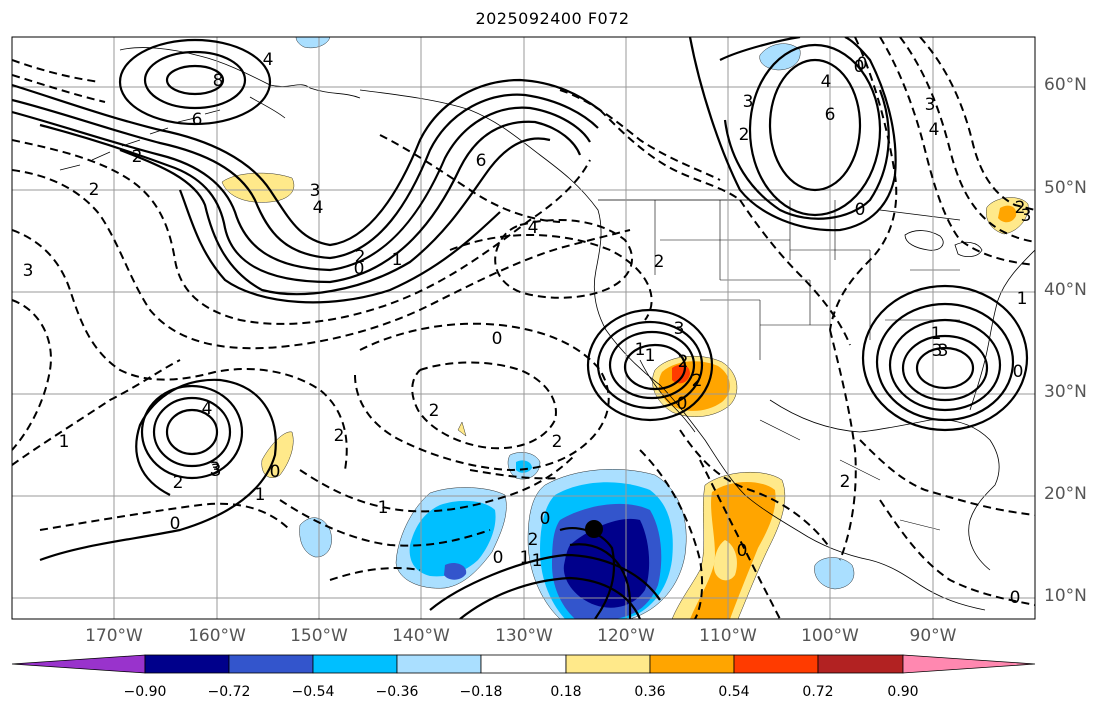  I want to click on colorbar-tick-label: −0.72, so click(229, 692).